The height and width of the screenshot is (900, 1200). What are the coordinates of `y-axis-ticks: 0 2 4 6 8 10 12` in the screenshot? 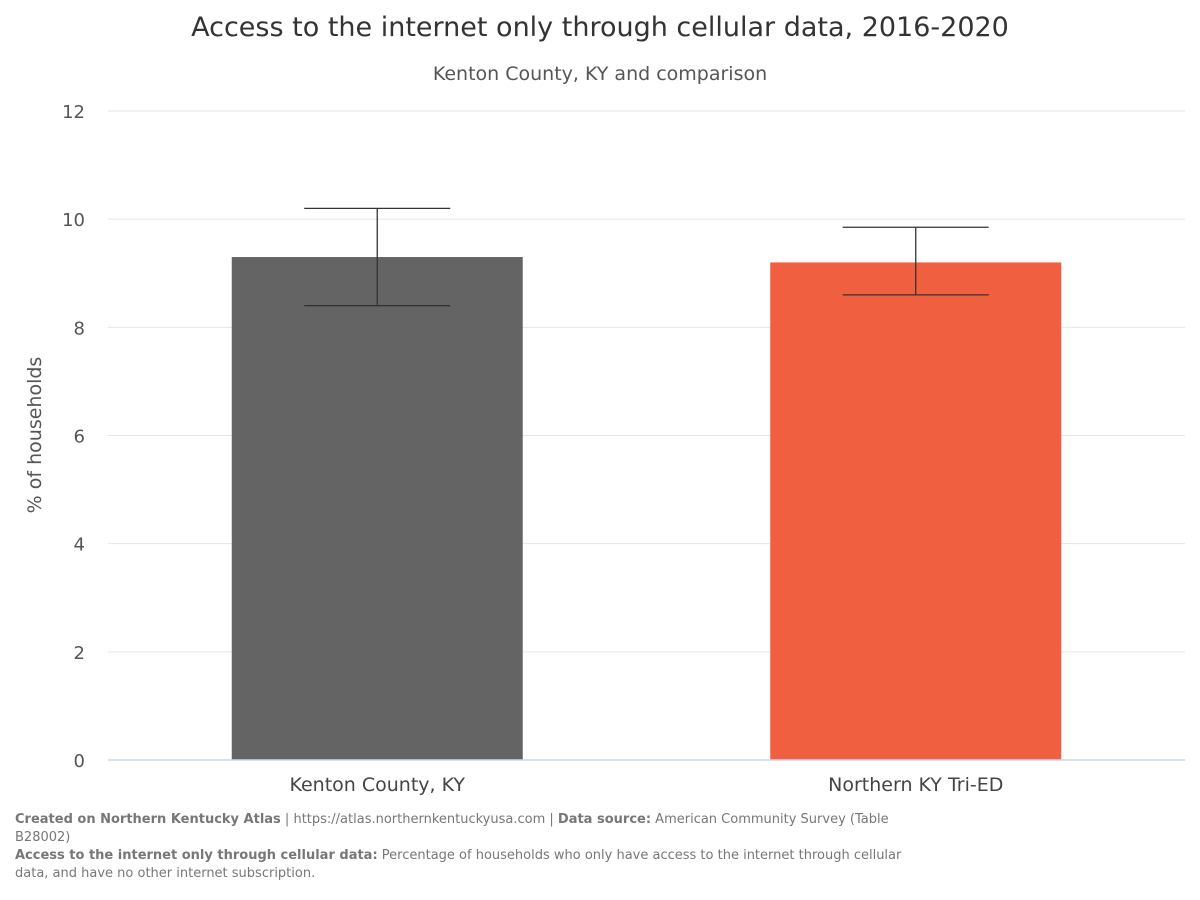 It's located at (73, 437).